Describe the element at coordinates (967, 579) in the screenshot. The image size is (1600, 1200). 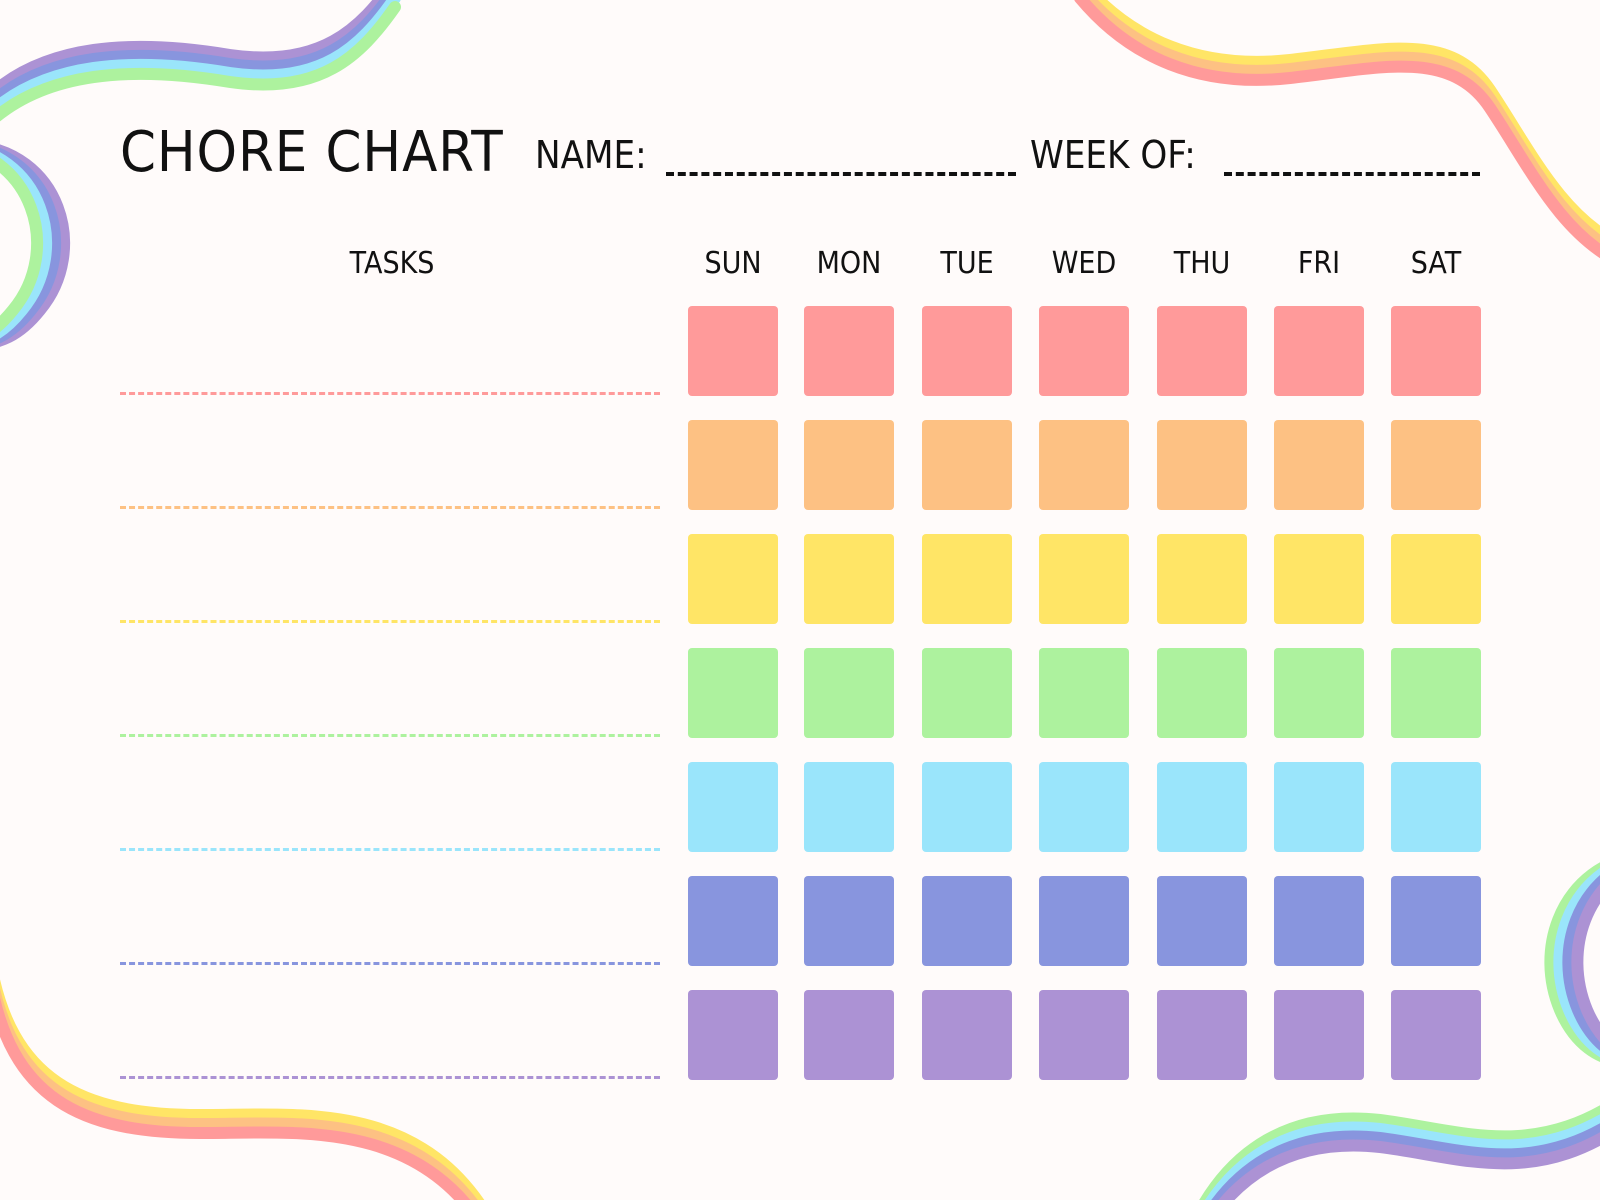
I see `checkbox-row3-tue` at that location.